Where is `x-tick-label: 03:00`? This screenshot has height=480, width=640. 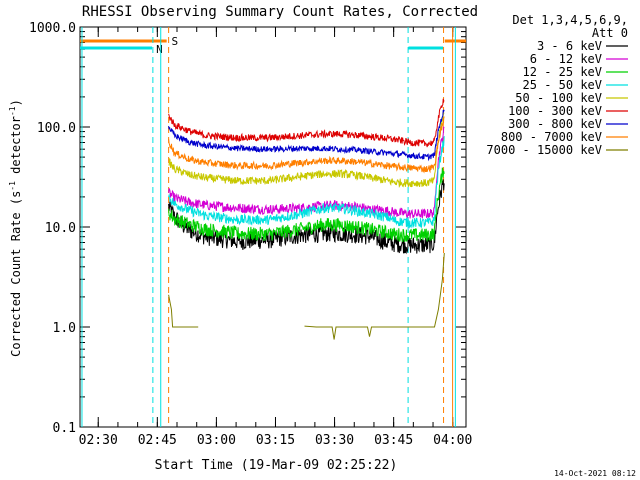 x-tick-label: 03:00 is located at coordinates (216, 440).